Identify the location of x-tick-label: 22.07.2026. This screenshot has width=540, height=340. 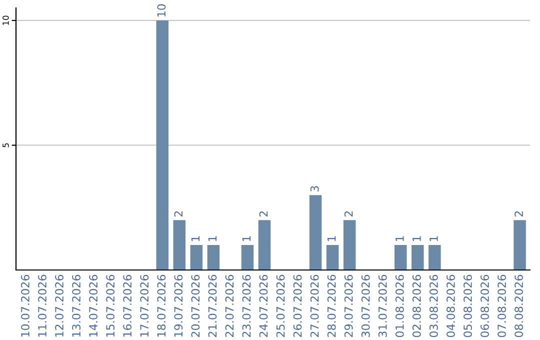
(229, 305).